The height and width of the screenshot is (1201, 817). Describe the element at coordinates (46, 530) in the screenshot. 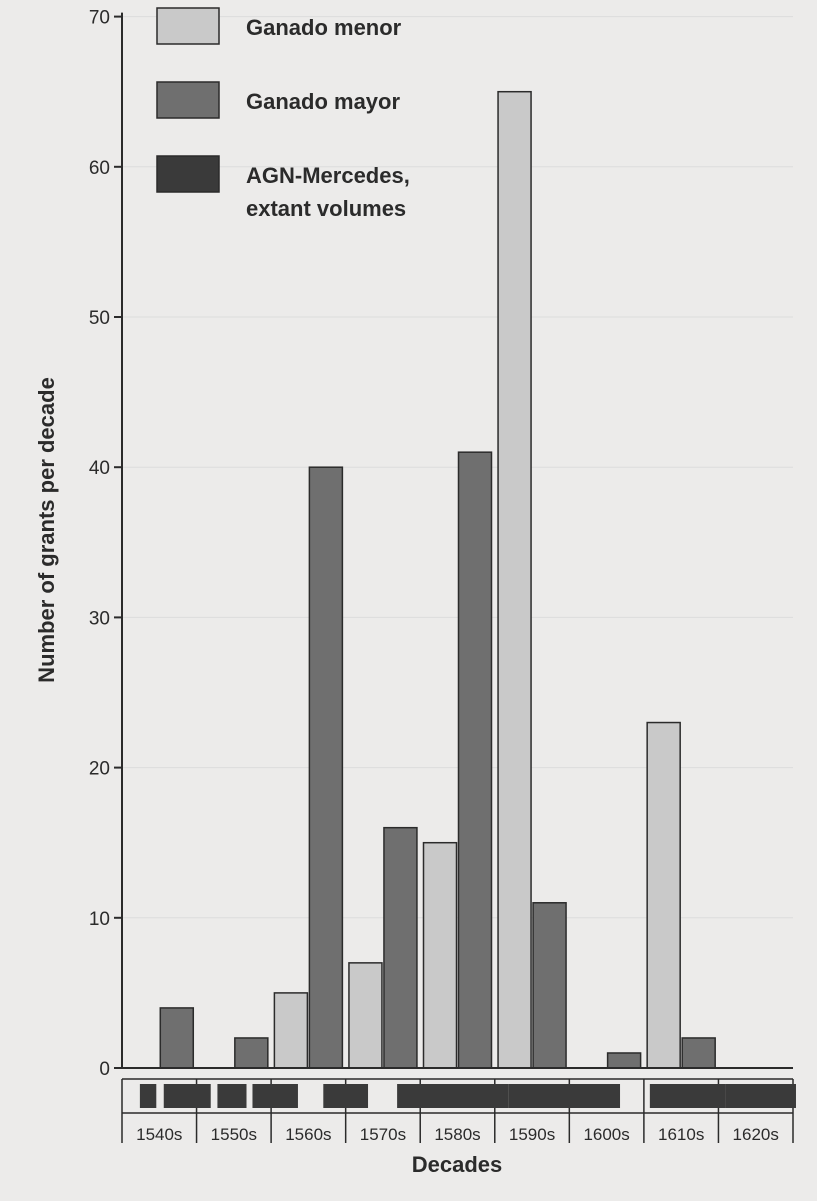

I see `y-axis-label: Number of grants per decade` at that location.